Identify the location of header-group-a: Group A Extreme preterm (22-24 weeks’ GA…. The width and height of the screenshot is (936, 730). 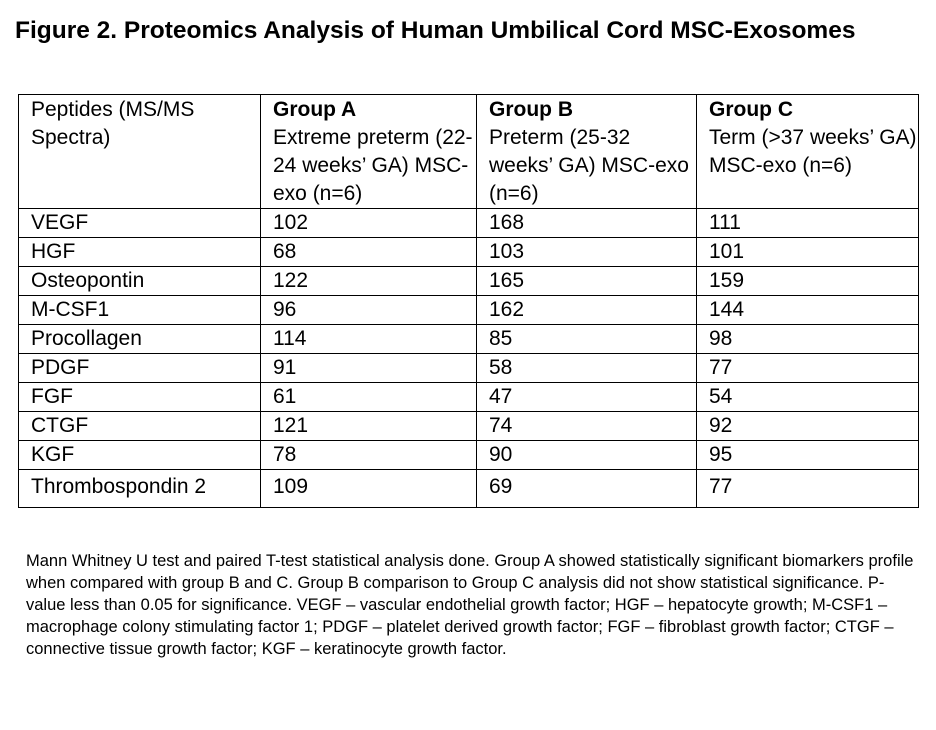
(368, 151).